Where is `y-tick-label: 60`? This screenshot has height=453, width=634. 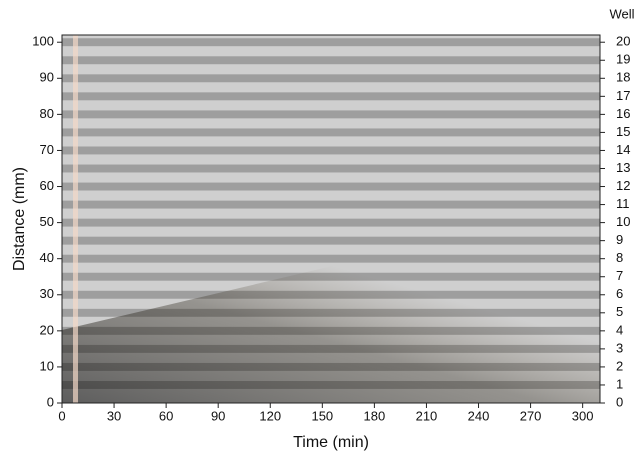
y-tick-label: 60 is located at coordinates (47, 185).